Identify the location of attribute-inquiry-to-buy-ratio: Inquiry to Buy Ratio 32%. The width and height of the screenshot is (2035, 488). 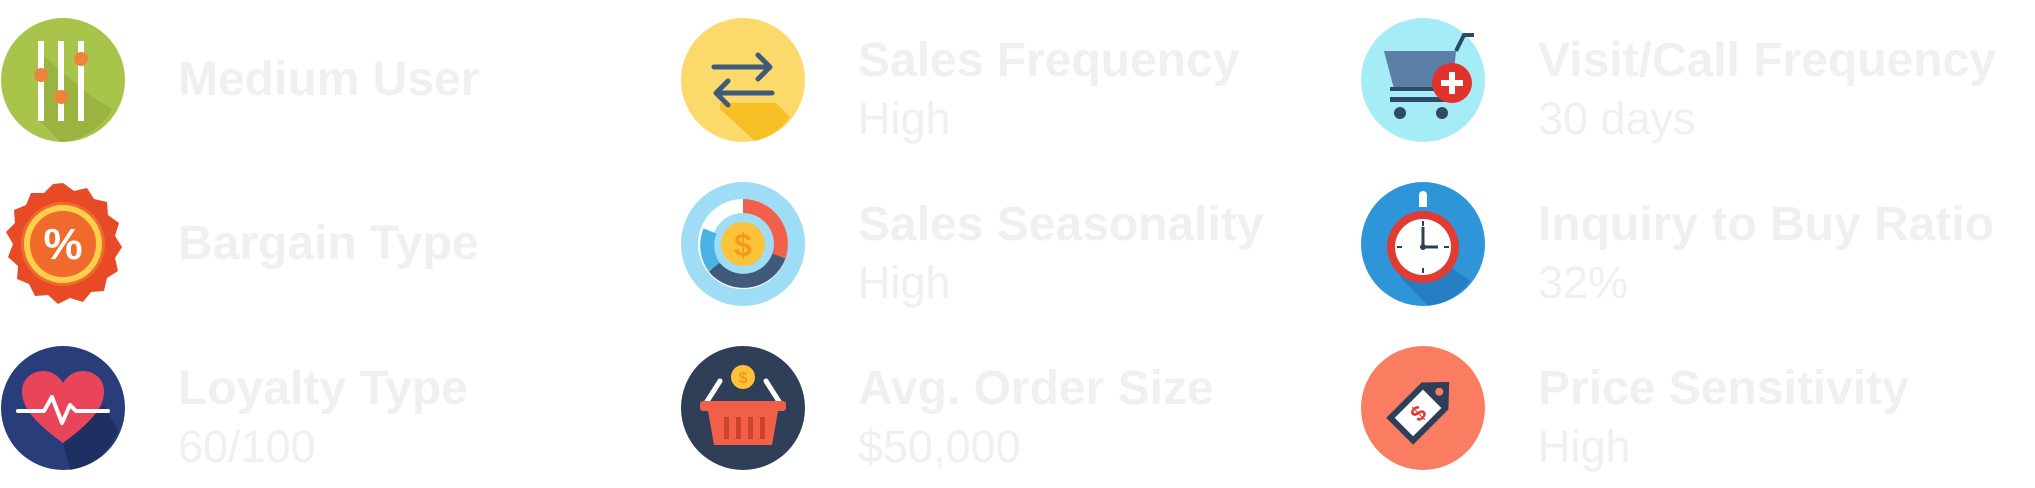
(1690, 246).